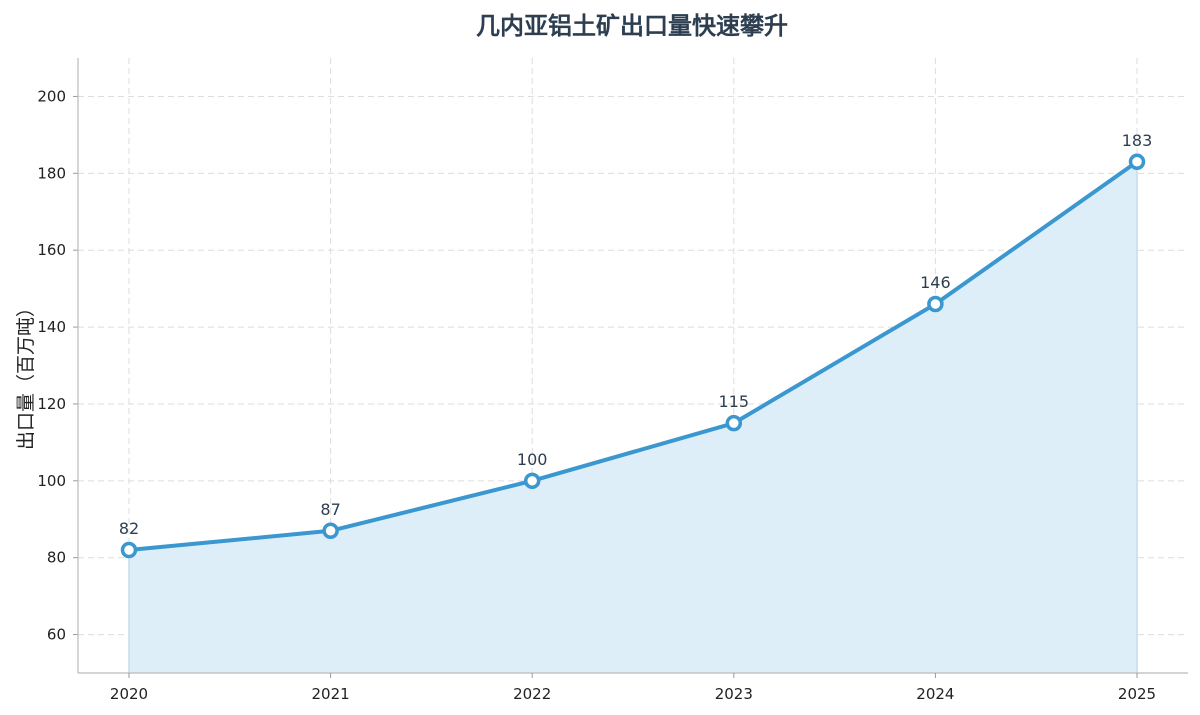 The image size is (1200, 715). Describe the element at coordinates (129, 528) in the screenshot. I see `data-label: 82` at that location.